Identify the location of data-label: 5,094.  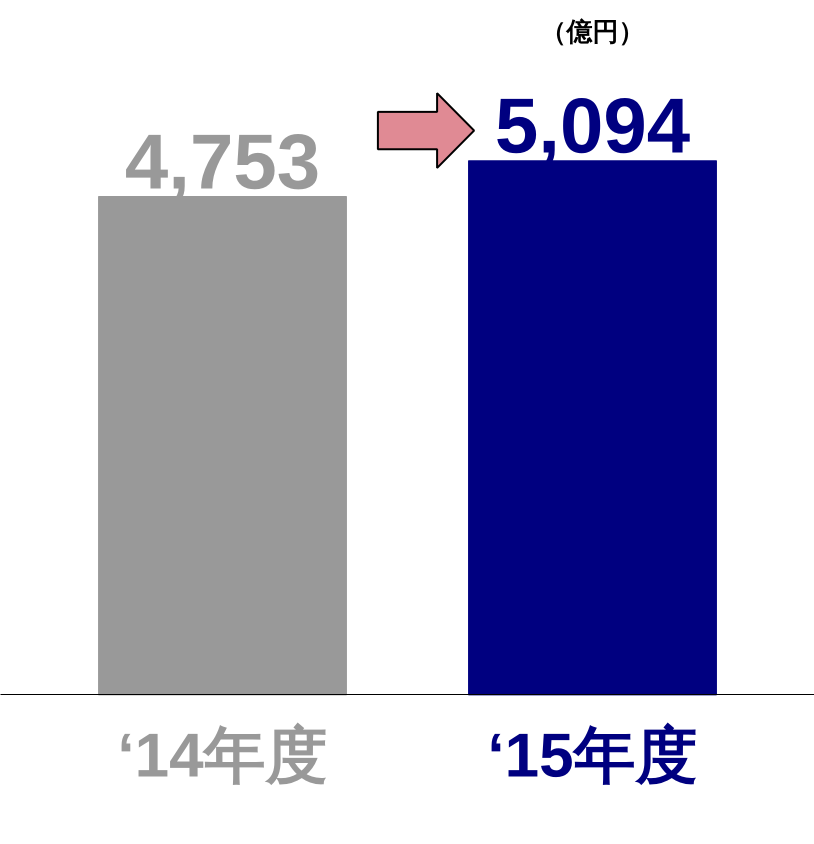
(592, 126).